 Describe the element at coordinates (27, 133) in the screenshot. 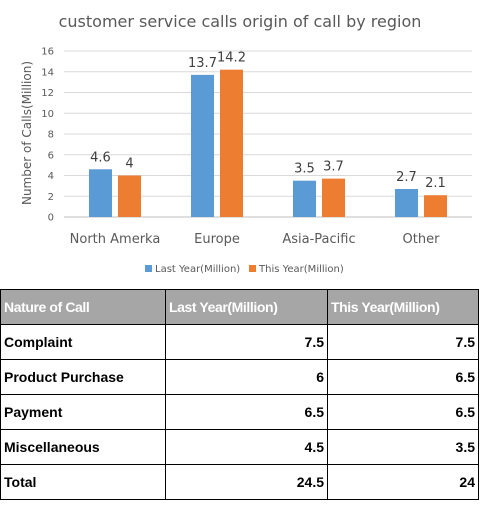

I see `y-axis-label: Number of Calls(Million)` at that location.